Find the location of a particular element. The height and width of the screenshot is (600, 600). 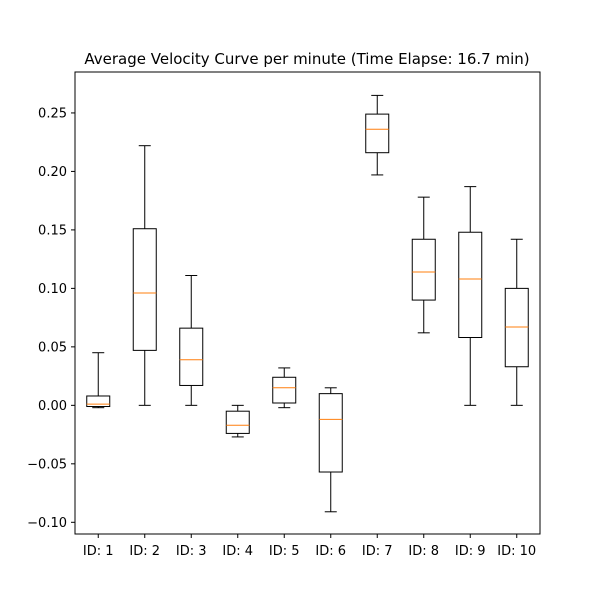

x-tick-label: ID: 5 is located at coordinates (284, 551).